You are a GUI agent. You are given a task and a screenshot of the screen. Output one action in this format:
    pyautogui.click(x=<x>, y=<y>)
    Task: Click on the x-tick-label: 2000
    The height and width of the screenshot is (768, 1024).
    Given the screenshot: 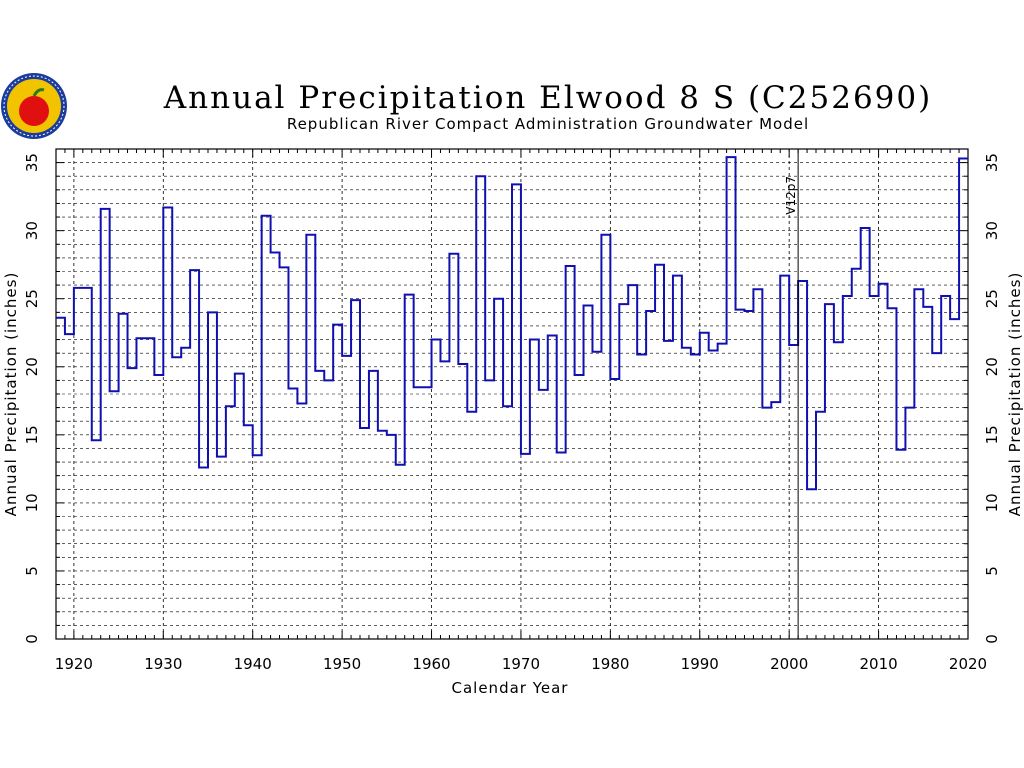 What is the action you would take?
    pyautogui.click(x=789, y=664)
    